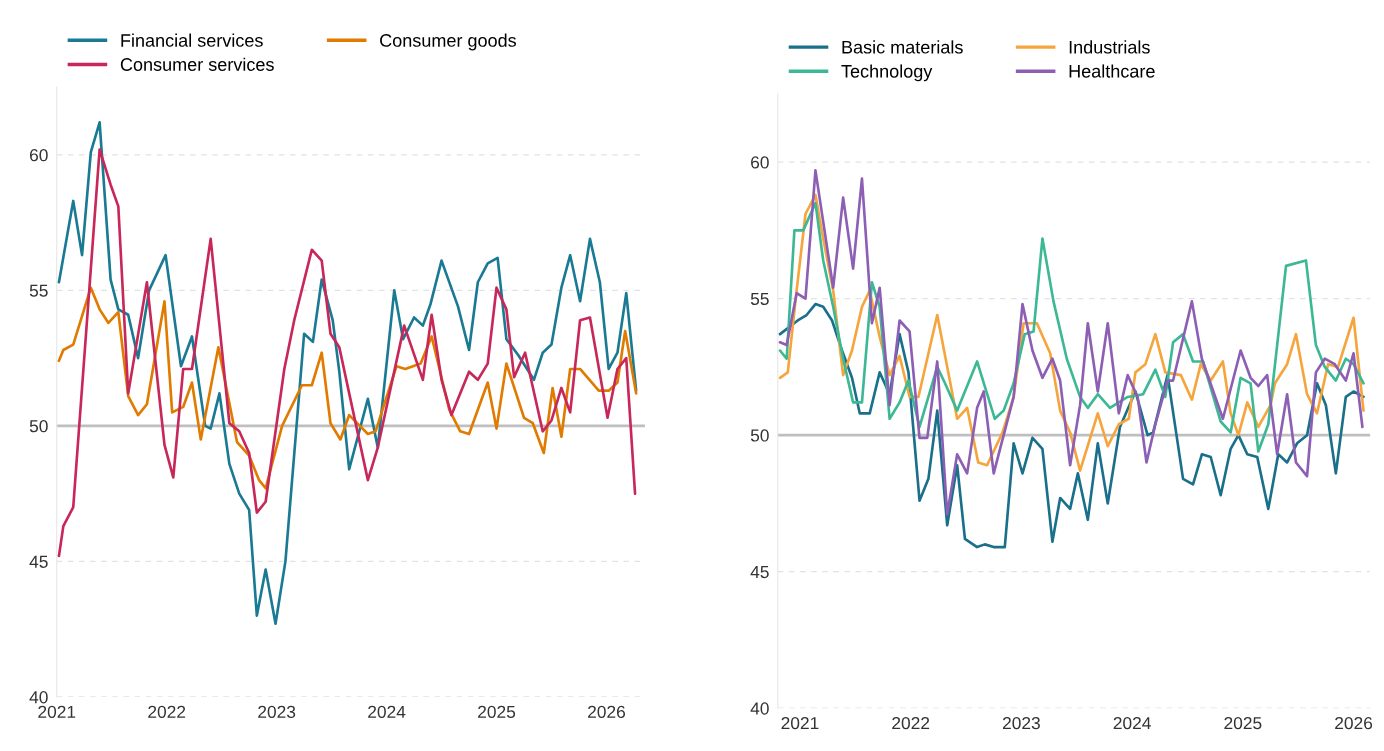  What do you see at coordinates (448, 42) in the screenshot?
I see `legend-label: Consumer goods` at bounding box center [448, 42].